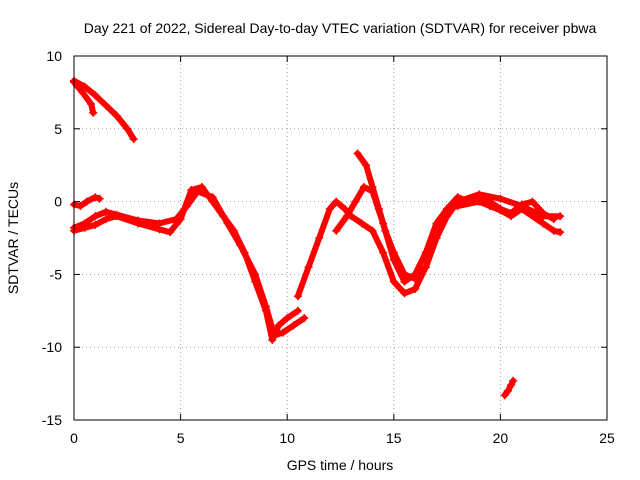 The width and height of the screenshot is (640, 480). What do you see at coordinates (287, 438) in the screenshot?
I see `x-tick-label: 10` at bounding box center [287, 438].